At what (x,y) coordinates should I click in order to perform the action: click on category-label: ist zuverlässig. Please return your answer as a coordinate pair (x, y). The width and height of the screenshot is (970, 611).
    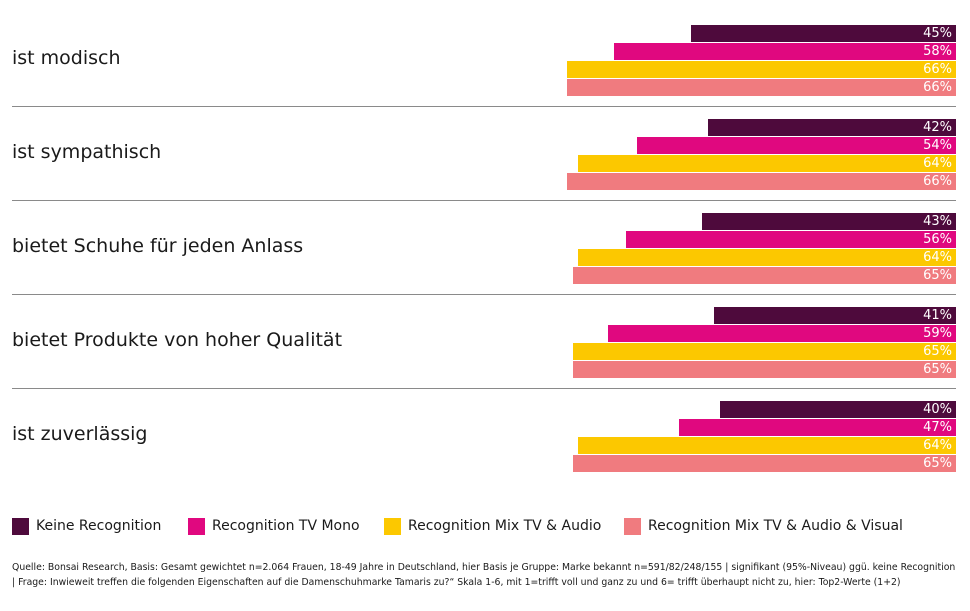
    Looking at the image, I should click on (80, 434).